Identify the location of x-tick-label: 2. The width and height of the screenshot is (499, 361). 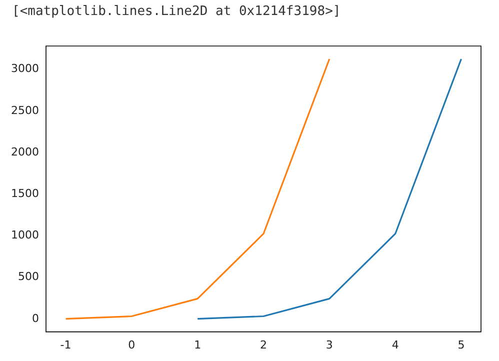
(263, 345).